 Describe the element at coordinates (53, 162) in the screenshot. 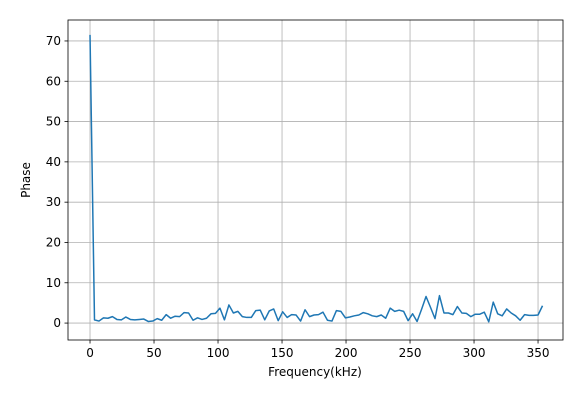

I see `y-tick-label: 40` at that location.